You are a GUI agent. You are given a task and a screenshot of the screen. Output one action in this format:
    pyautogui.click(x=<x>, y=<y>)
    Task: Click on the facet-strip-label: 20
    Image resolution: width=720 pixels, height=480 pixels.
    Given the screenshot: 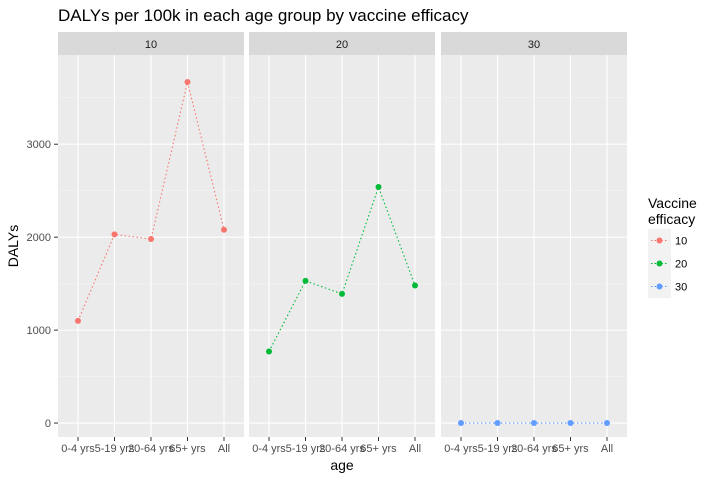 What is the action you would take?
    pyautogui.click(x=342, y=45)
    